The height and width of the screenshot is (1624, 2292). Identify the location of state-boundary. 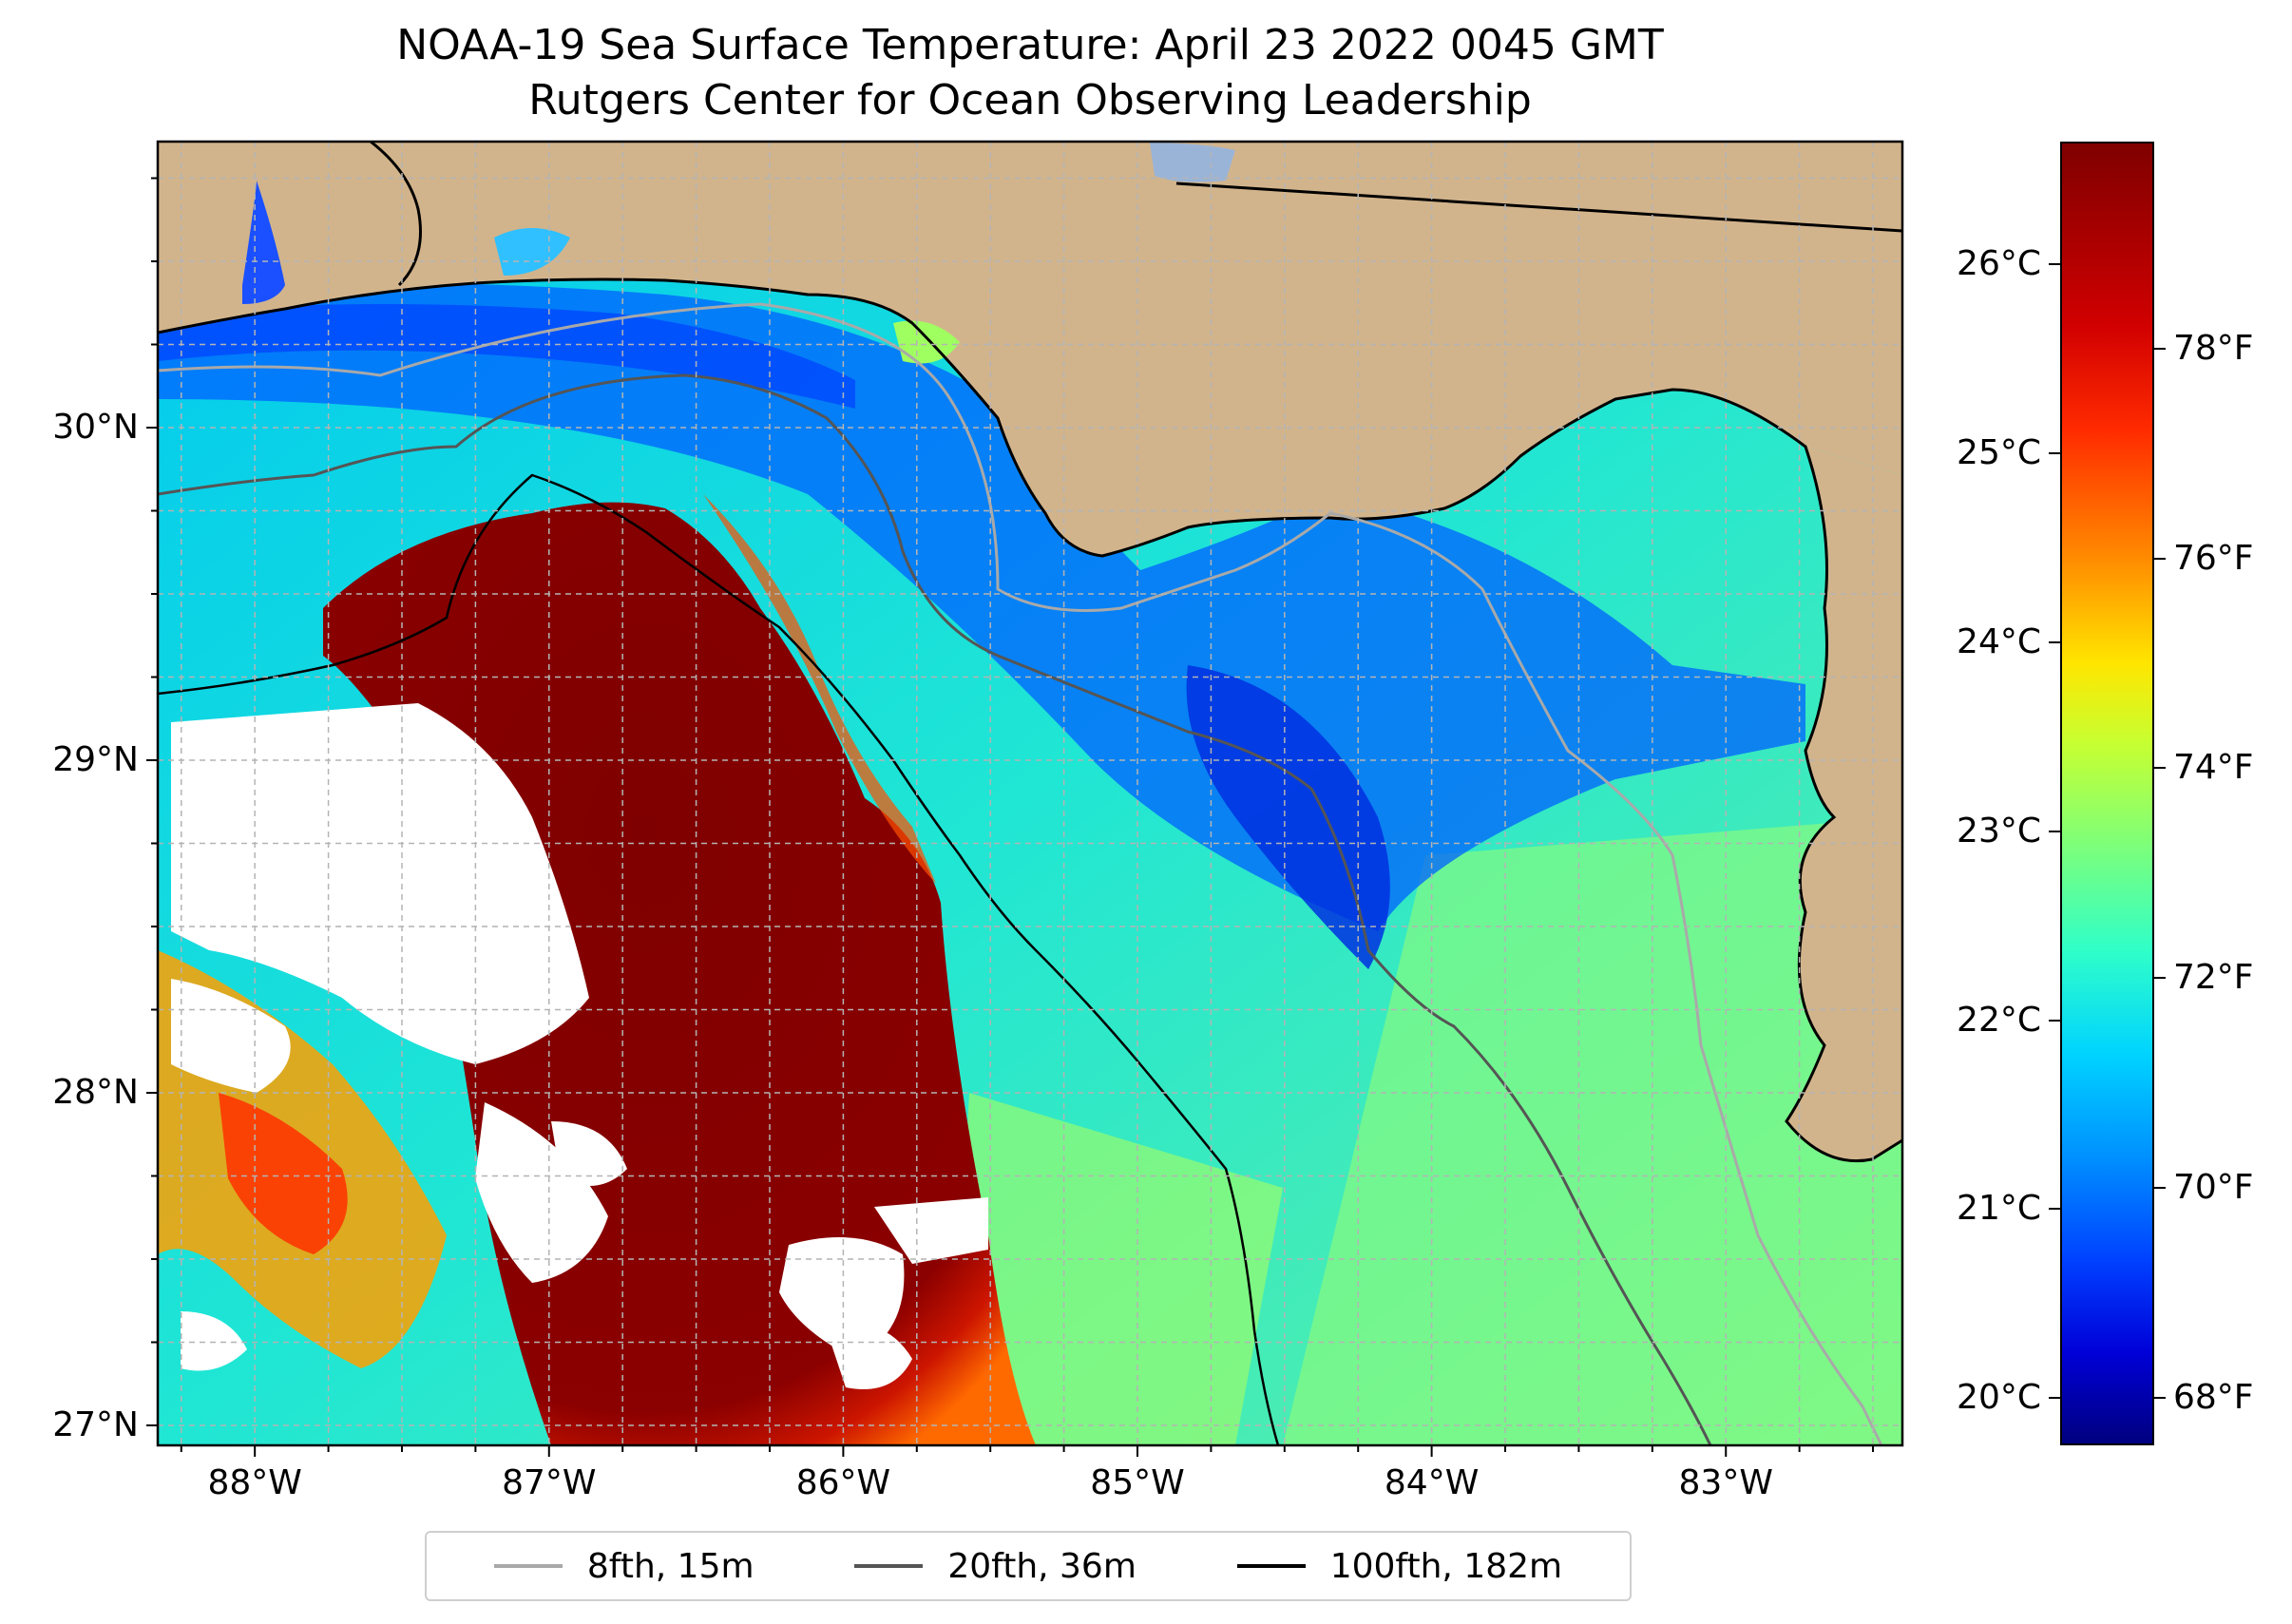
(1538, 207).